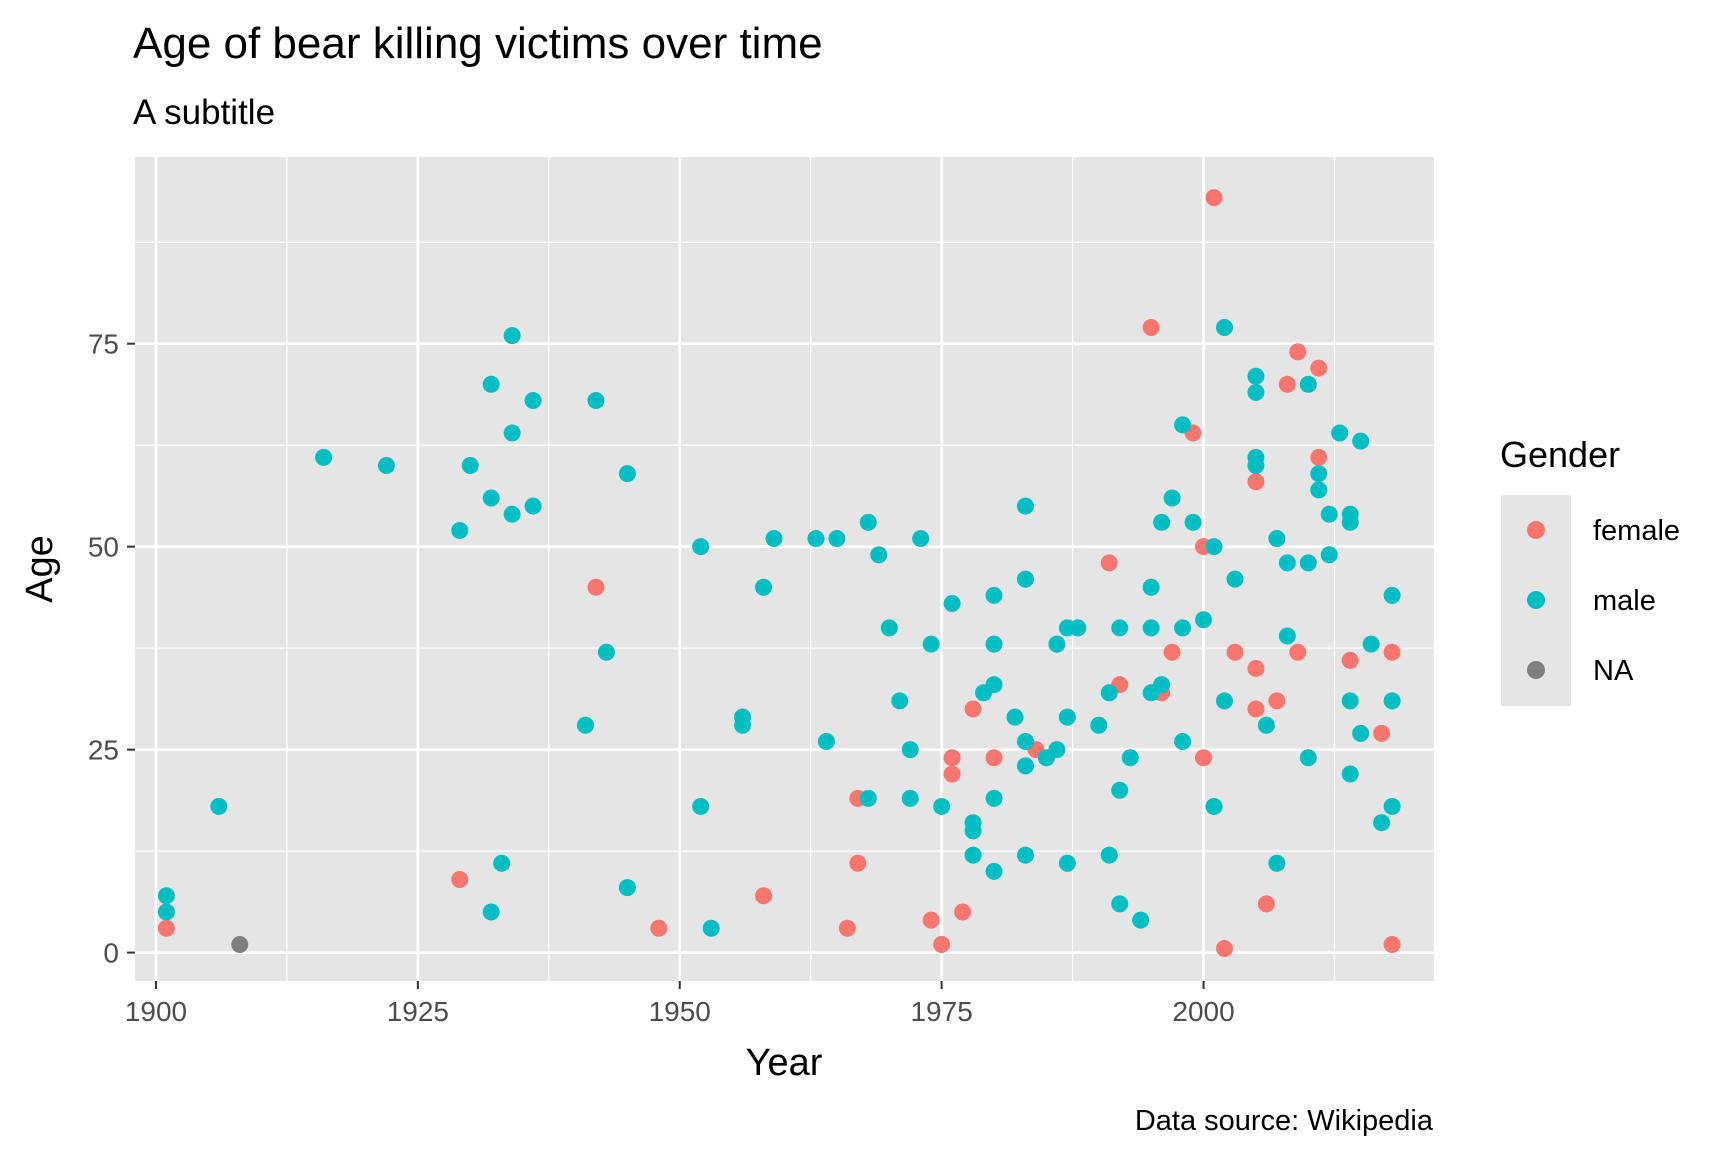  I want to click on chart-caption: Data source: Wikipedia, so click(1284, 1121).